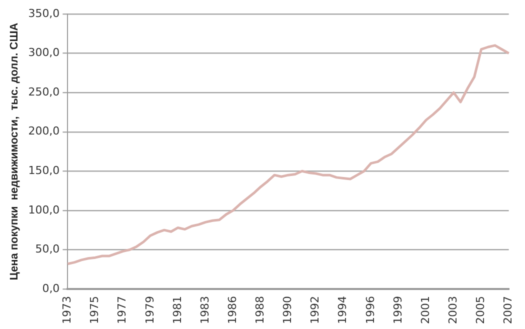 The image size is (525, 329). What do you see at coordinates (481, 310) in the screenshot?
I see `x-tick-label: 2005` at bounding box center [481, 310].